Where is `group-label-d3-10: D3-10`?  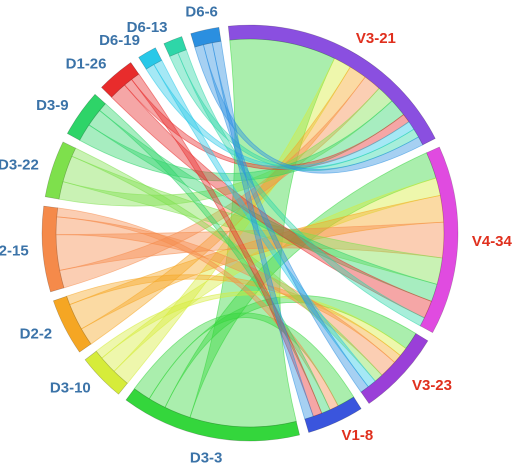 group-label-d3-10: D3-10 is located at coordinates (70, 388).